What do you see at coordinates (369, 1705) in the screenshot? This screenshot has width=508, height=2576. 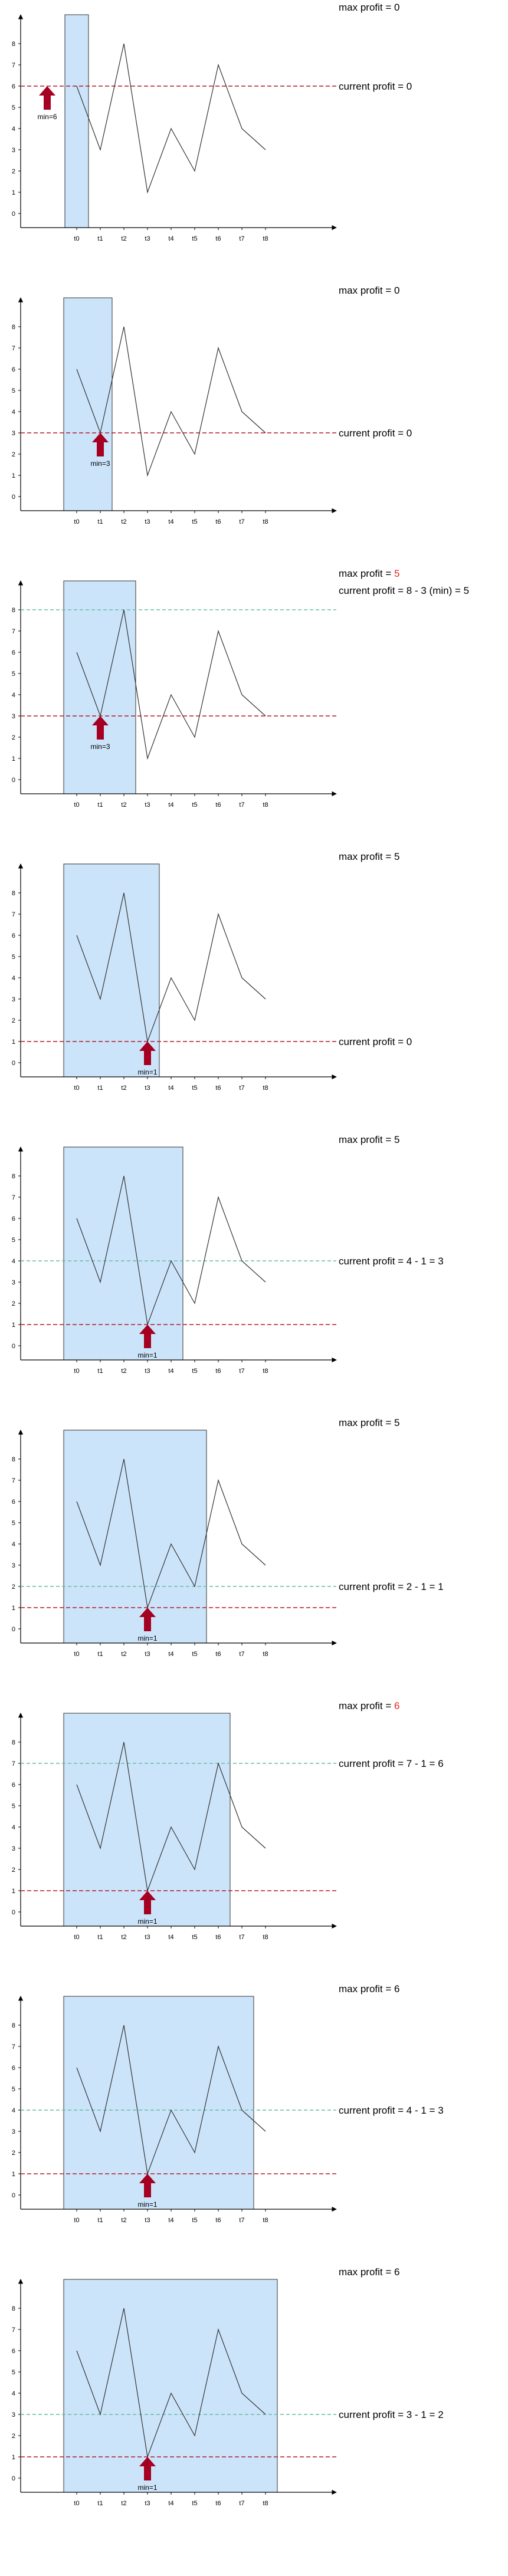 I see `max-profit-label: max profit = 6` at bounding box center [369, 1705].